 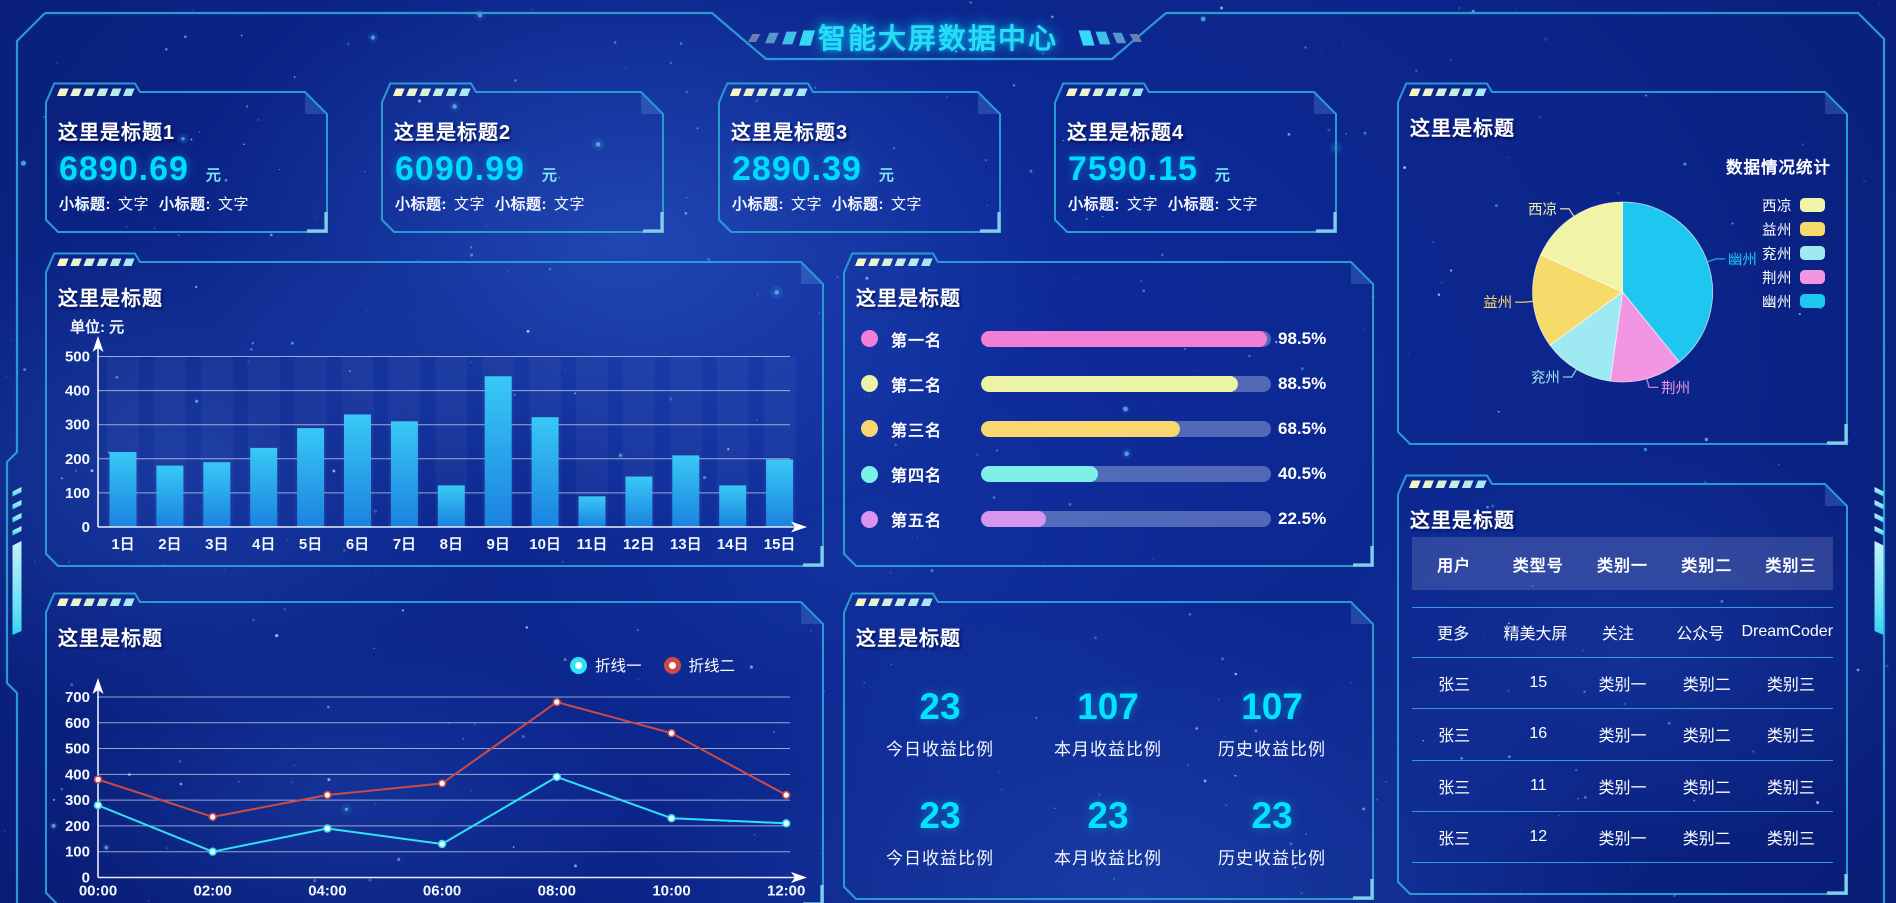 What do you see at coordinates (1108, 706) in the screenshot?
I see `kpi-value: 107` at bounding box center [1108, 706].